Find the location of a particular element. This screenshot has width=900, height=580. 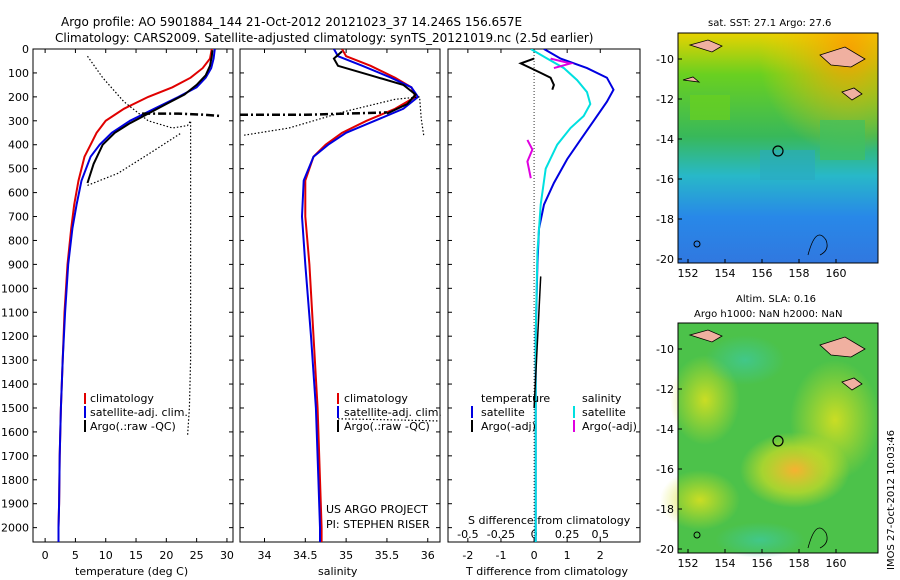

sla-frame is located at coordinates (778, 438).